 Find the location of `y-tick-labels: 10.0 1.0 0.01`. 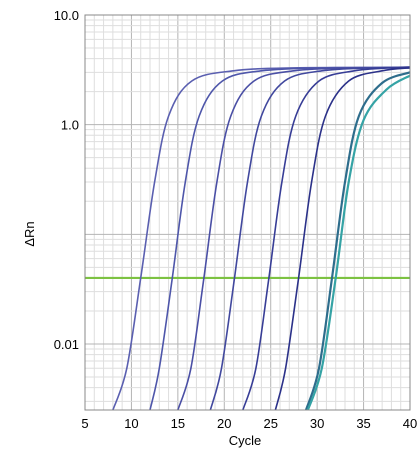

y-tick-labels: 10.0 1.0 0.01 is located at coordinates (66, 180).